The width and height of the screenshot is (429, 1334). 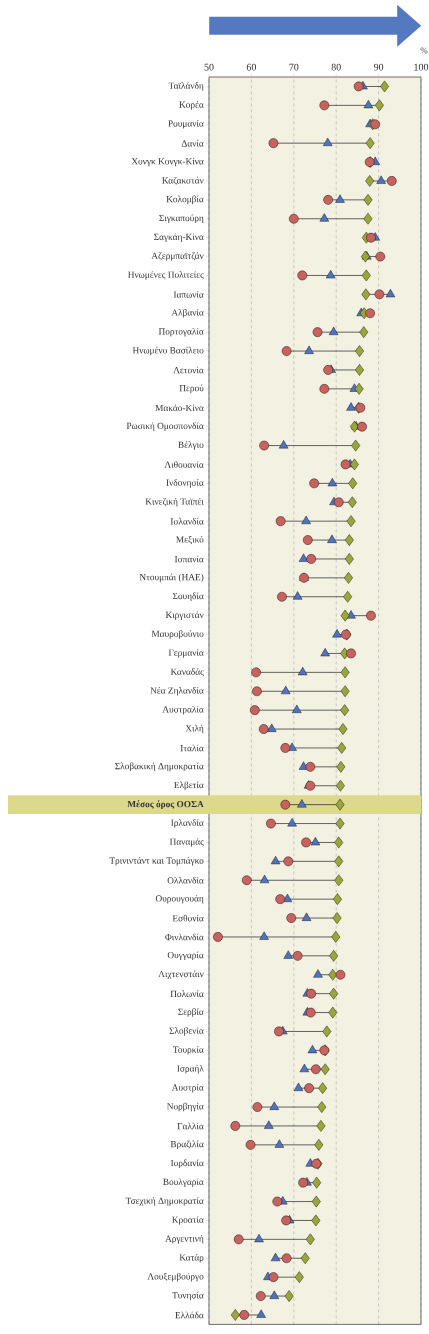 I want to click on y-tick-label: Κατάρ, so click(x=191, y=1258).